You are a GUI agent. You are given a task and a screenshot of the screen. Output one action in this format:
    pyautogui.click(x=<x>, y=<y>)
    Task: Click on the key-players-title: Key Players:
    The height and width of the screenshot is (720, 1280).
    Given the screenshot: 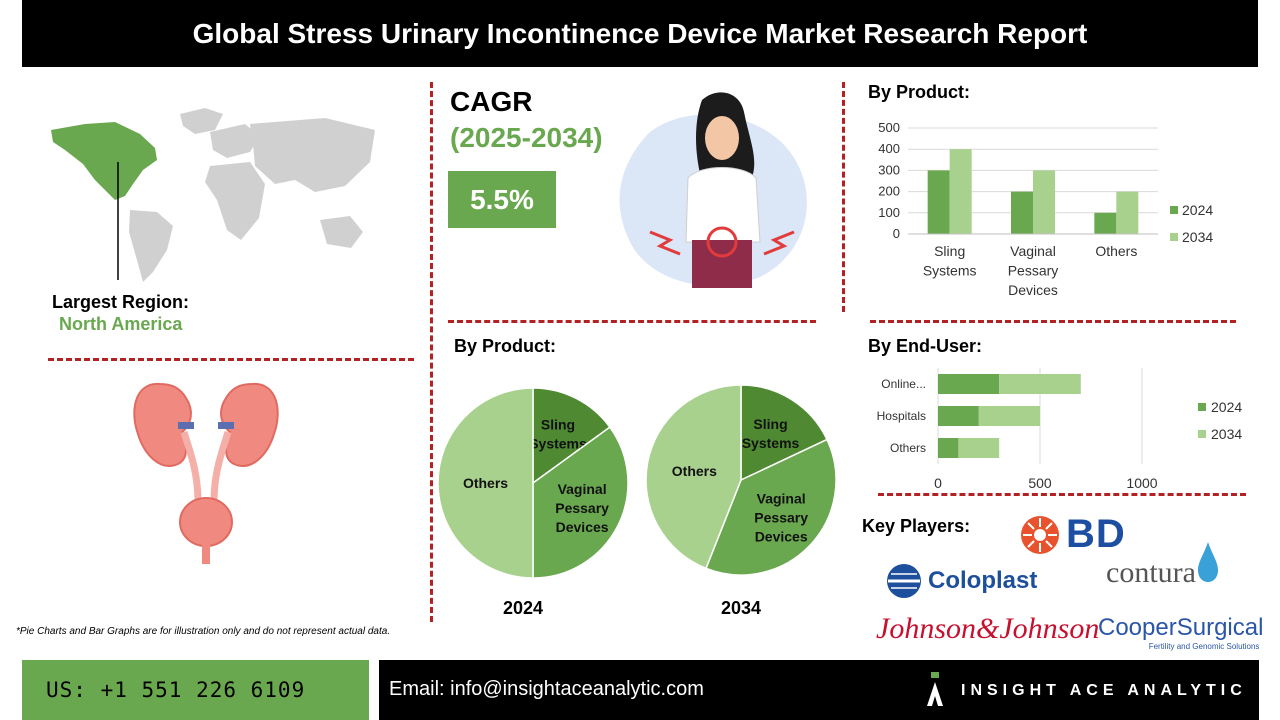 What is the action you would take?
    pyautogui.click(x=916, y=526)
    